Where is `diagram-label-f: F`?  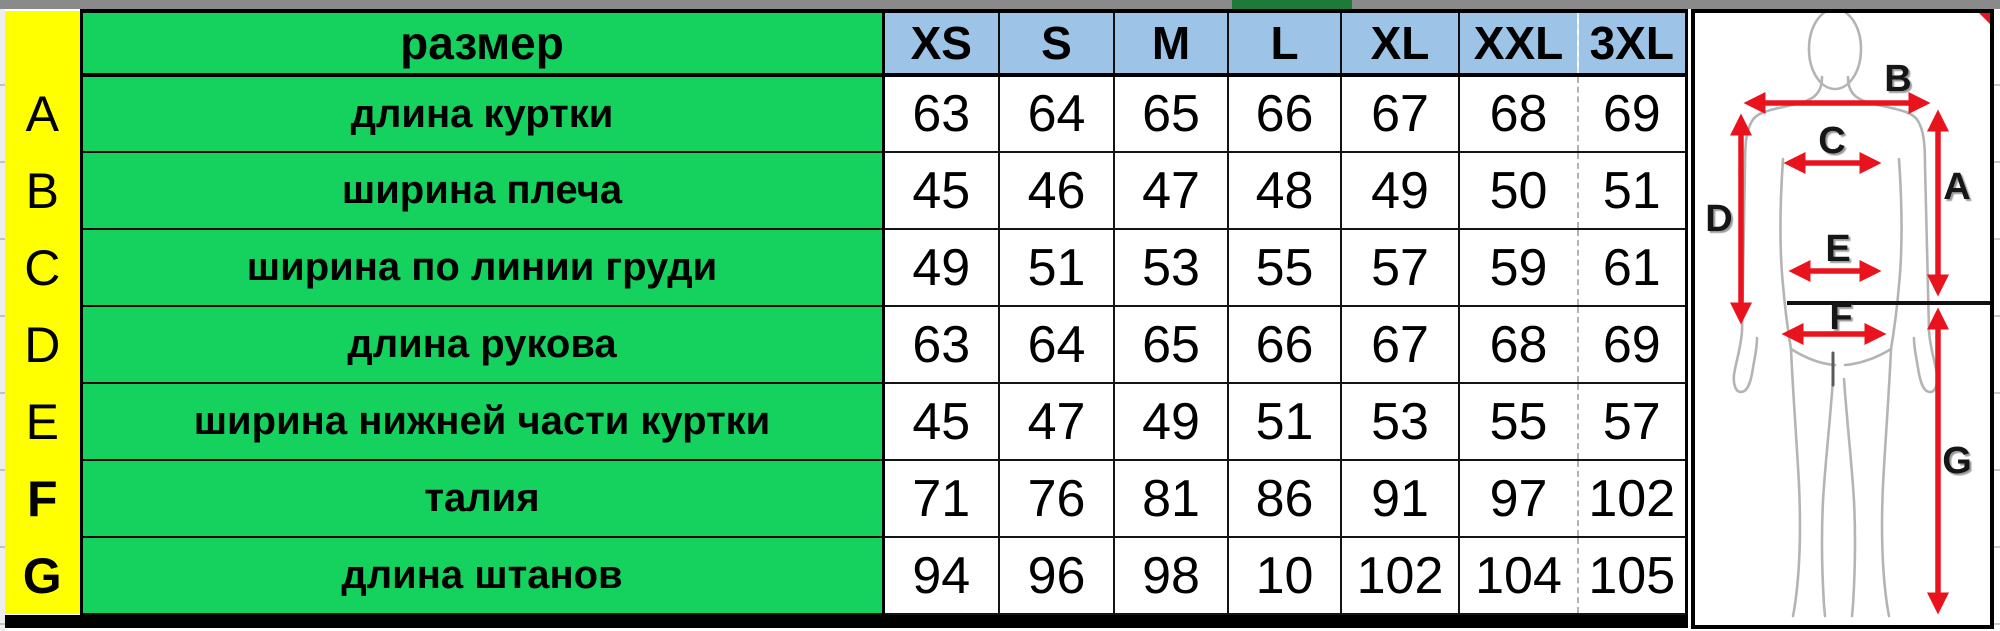
diagram-label-f: F is located at coordinates (1840, 317).